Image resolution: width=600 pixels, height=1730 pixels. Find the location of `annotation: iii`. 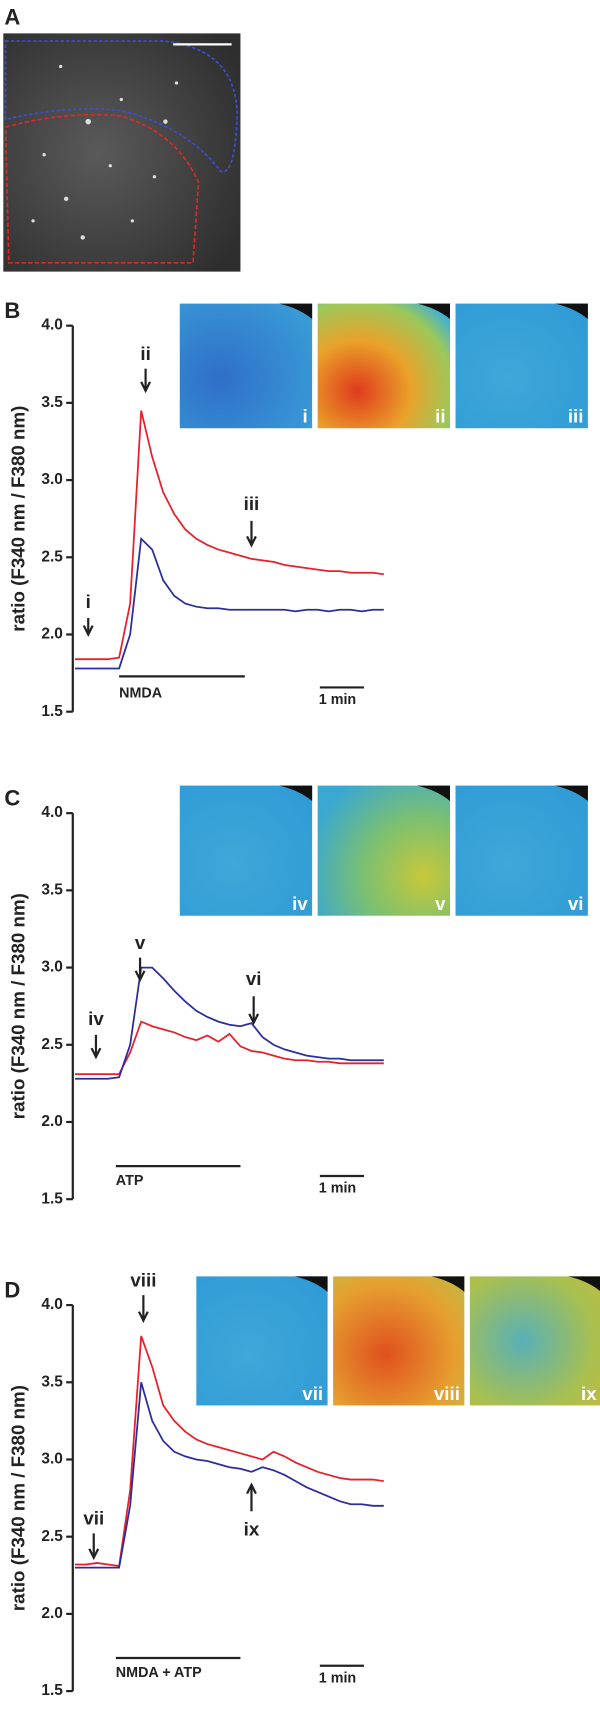

annotation: iii is located at coordinates (252, 503).